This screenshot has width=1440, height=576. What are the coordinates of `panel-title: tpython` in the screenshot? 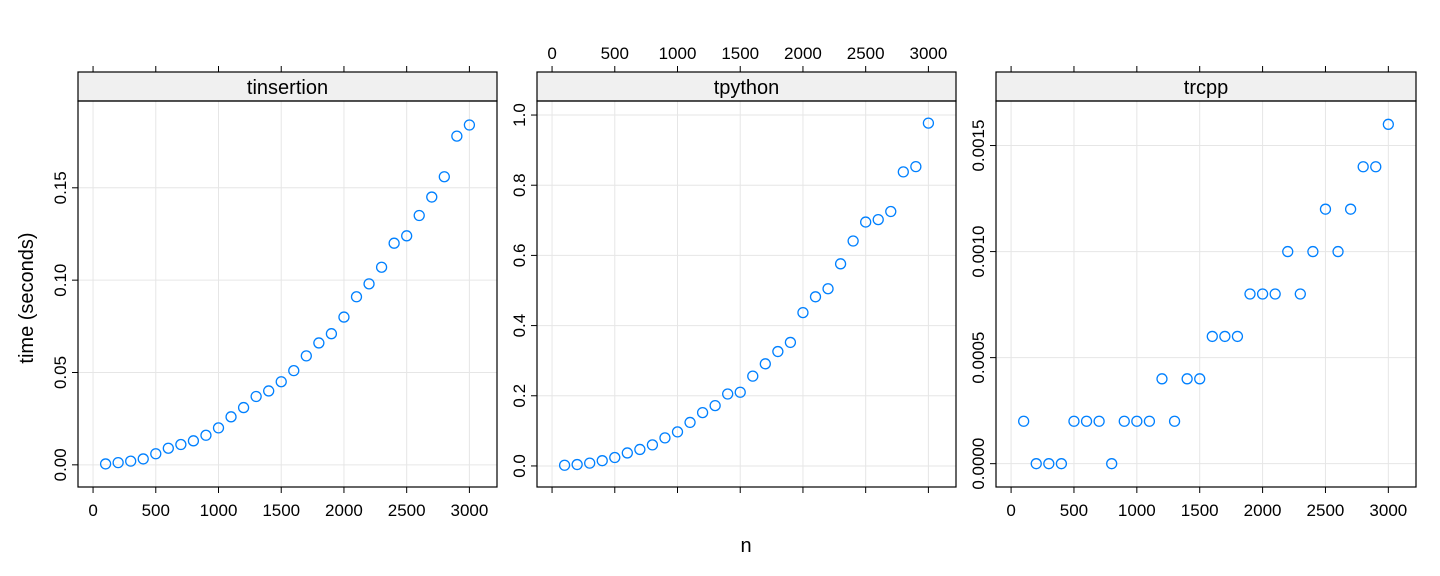 It's located at (747, 88).